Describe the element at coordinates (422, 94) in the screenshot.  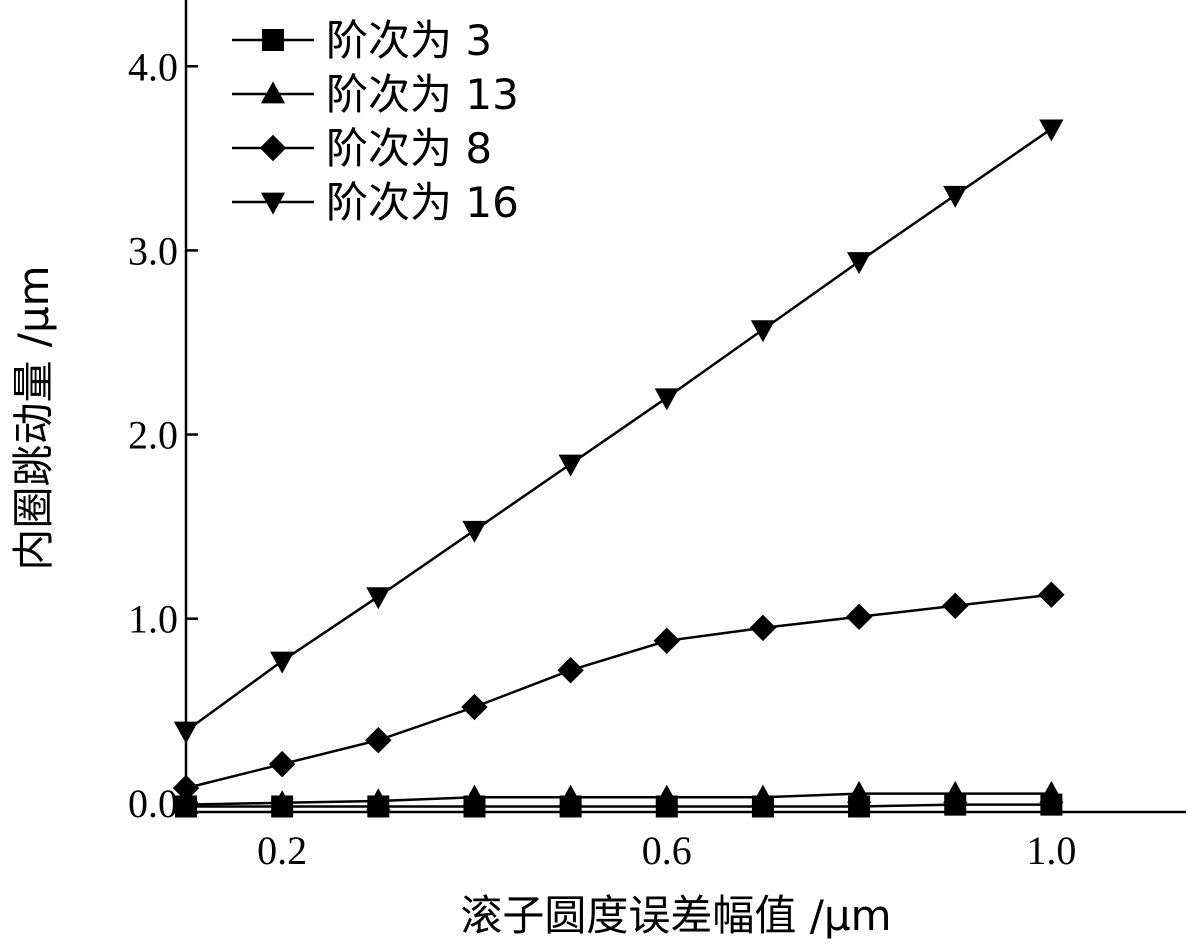
I see `legend-label: 阶次为 13` at that location.